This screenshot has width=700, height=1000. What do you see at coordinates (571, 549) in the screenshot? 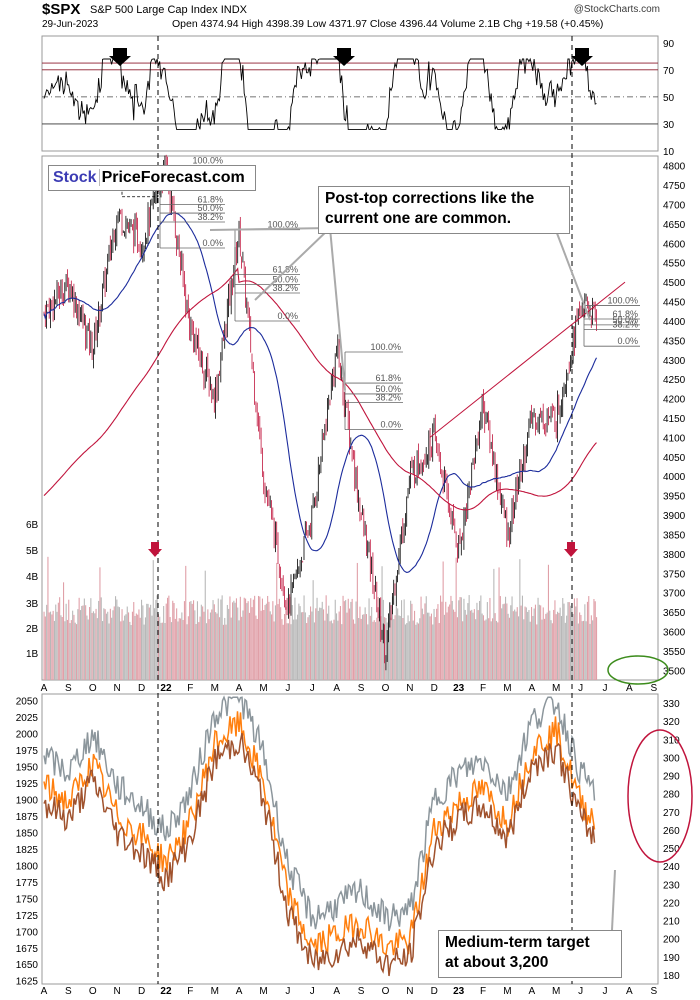
I see `red-arrow-down-icon` at bounding box center [571, 549].